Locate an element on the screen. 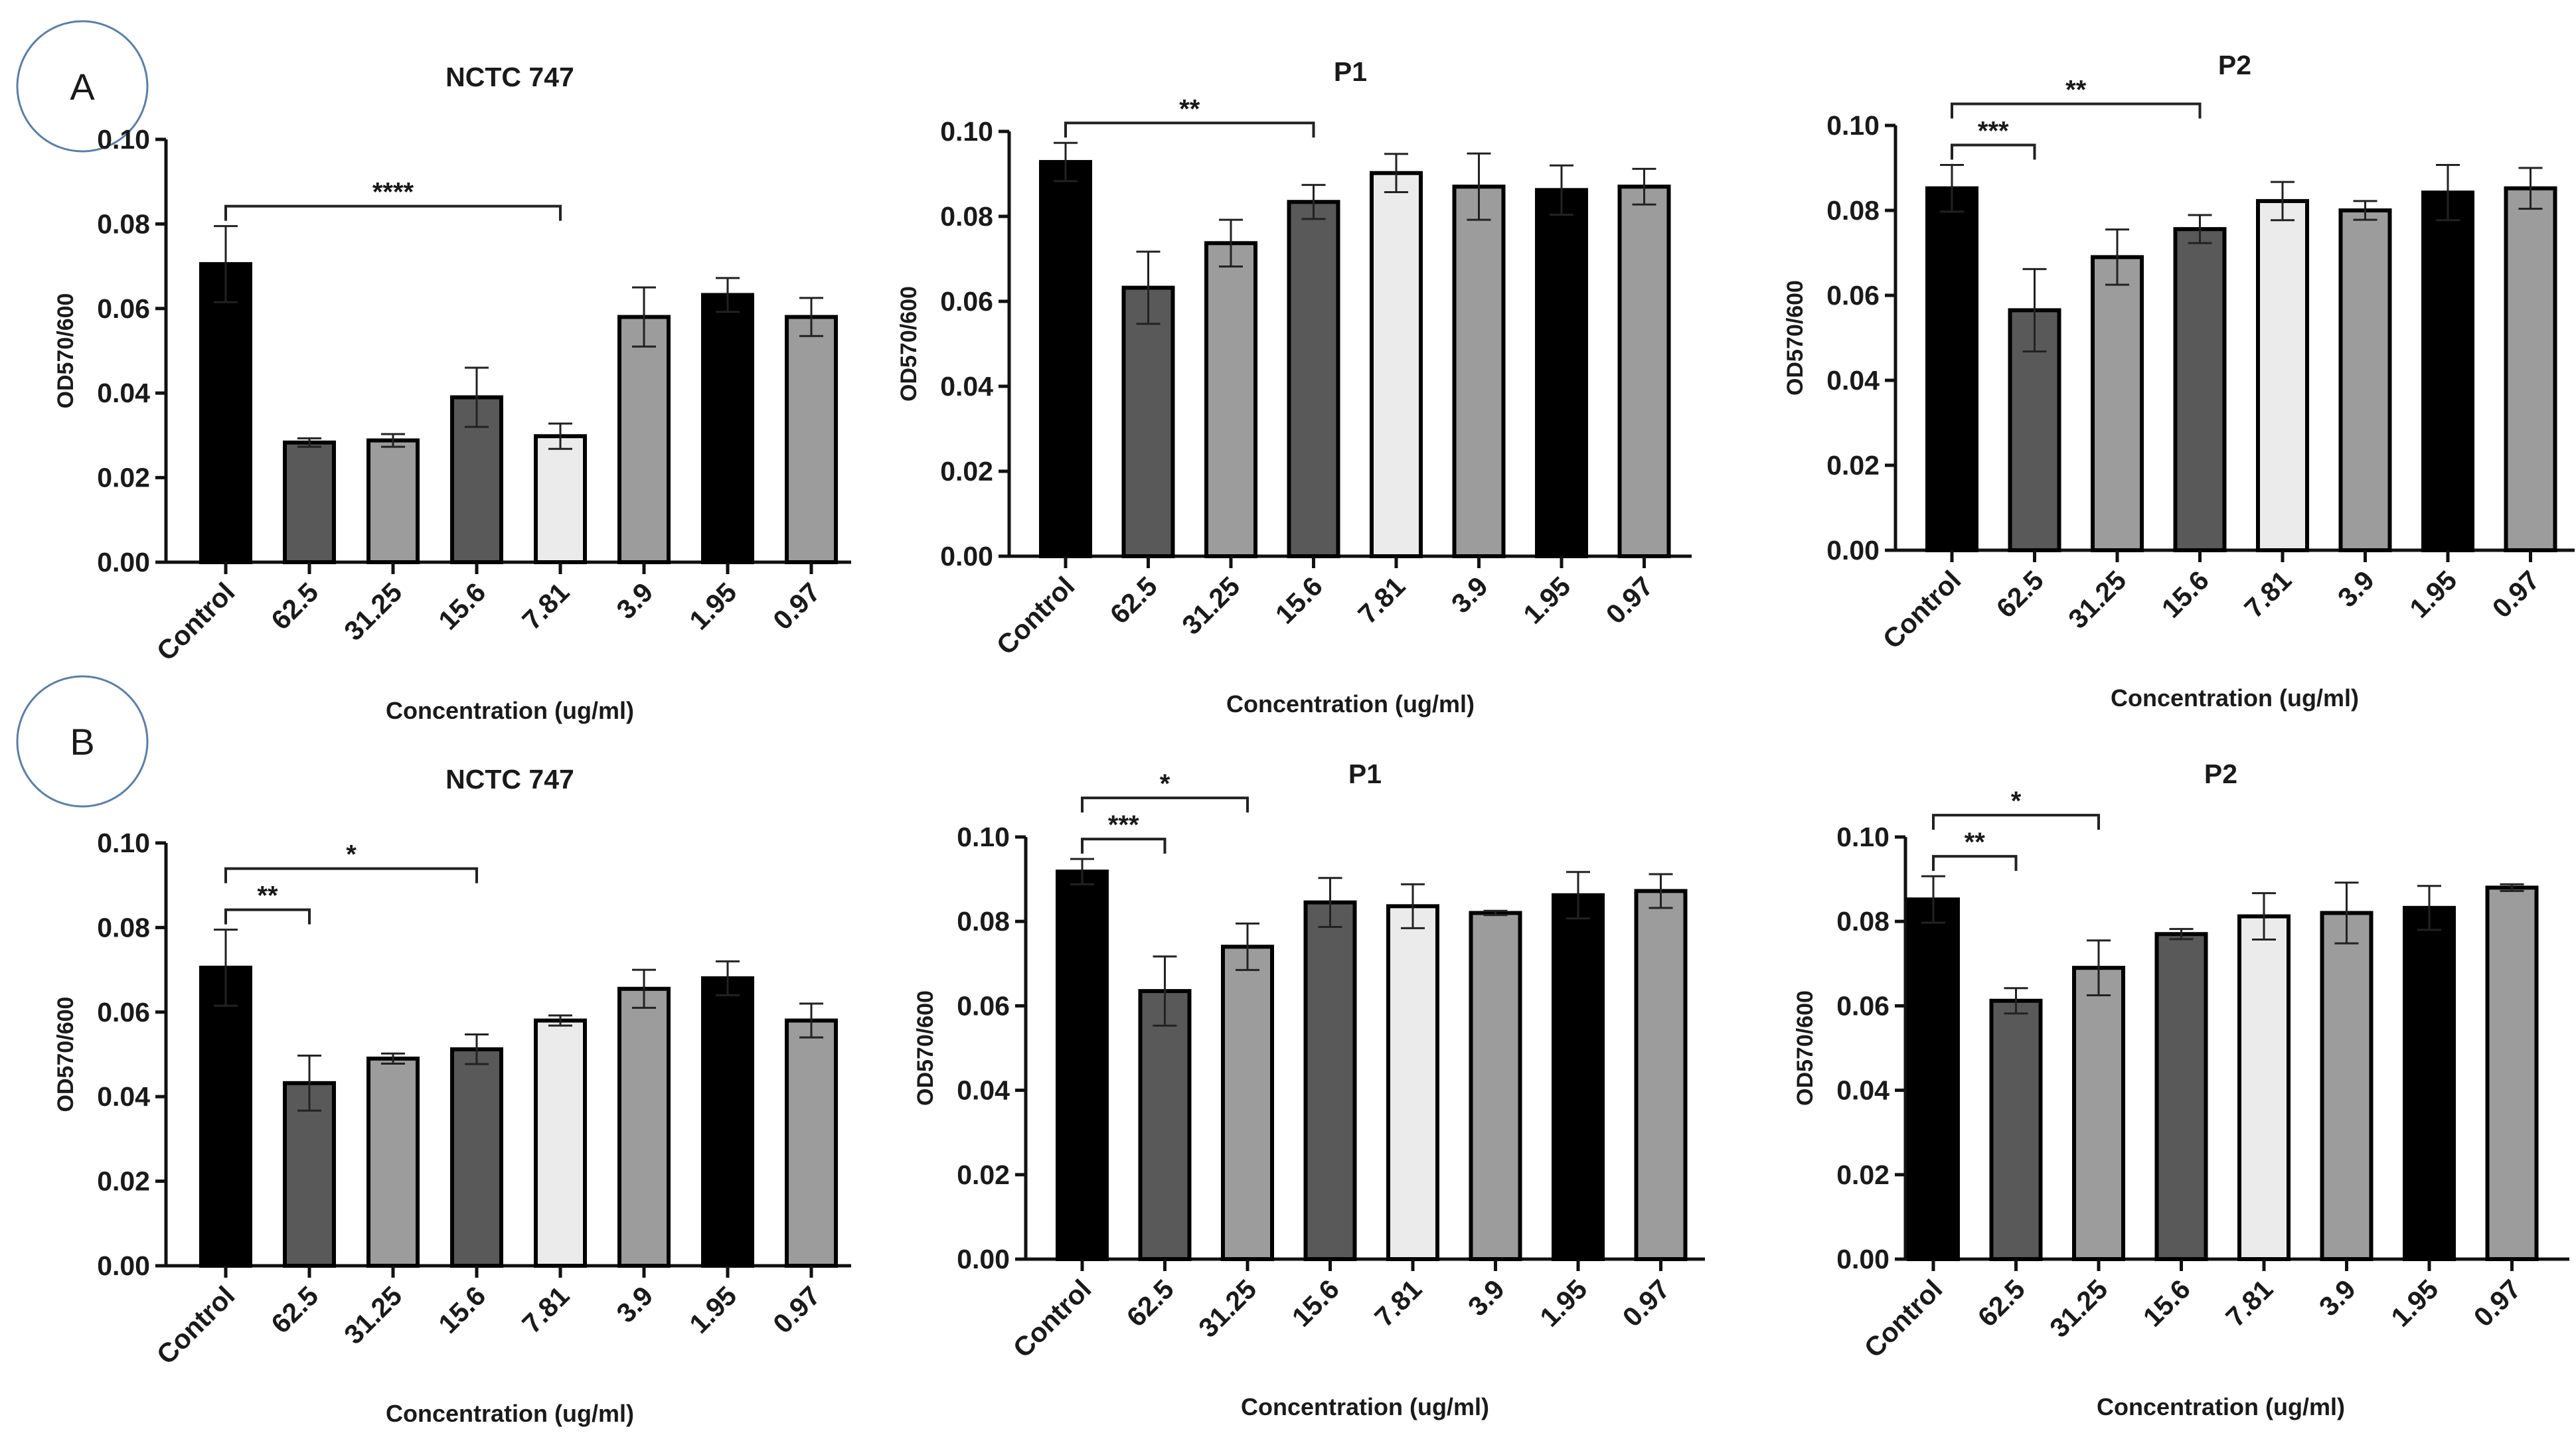  y-tick-label: 0.00 is located at coordinates (1853, 550).